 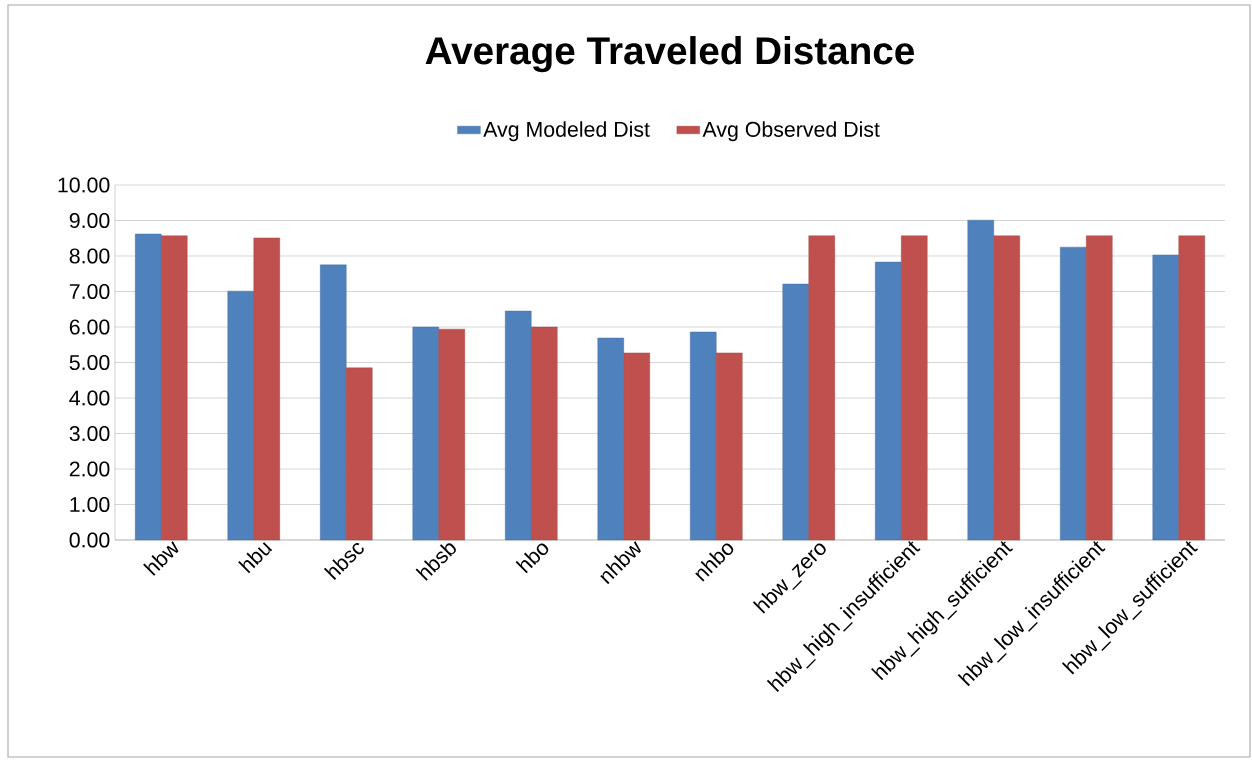 I want to click on y-tick-label: 2.00, so click(x=89, y=469).